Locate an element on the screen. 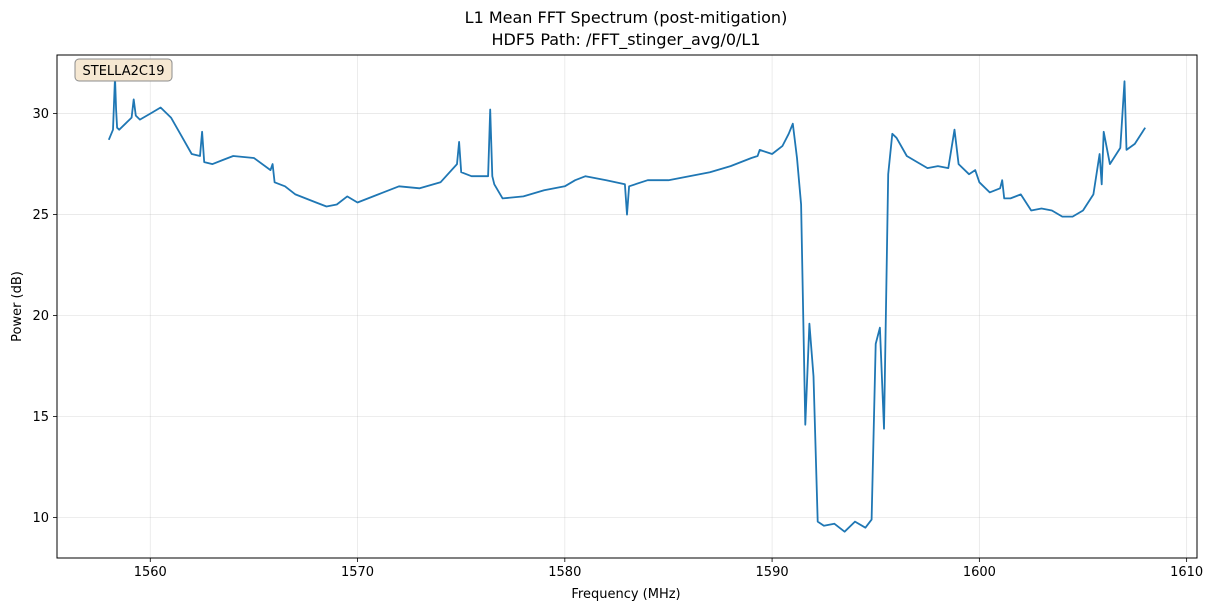 The width and height of the screenshot is (1211, 611). x-tick-label: 1580 is located at coordinates (564, 572).